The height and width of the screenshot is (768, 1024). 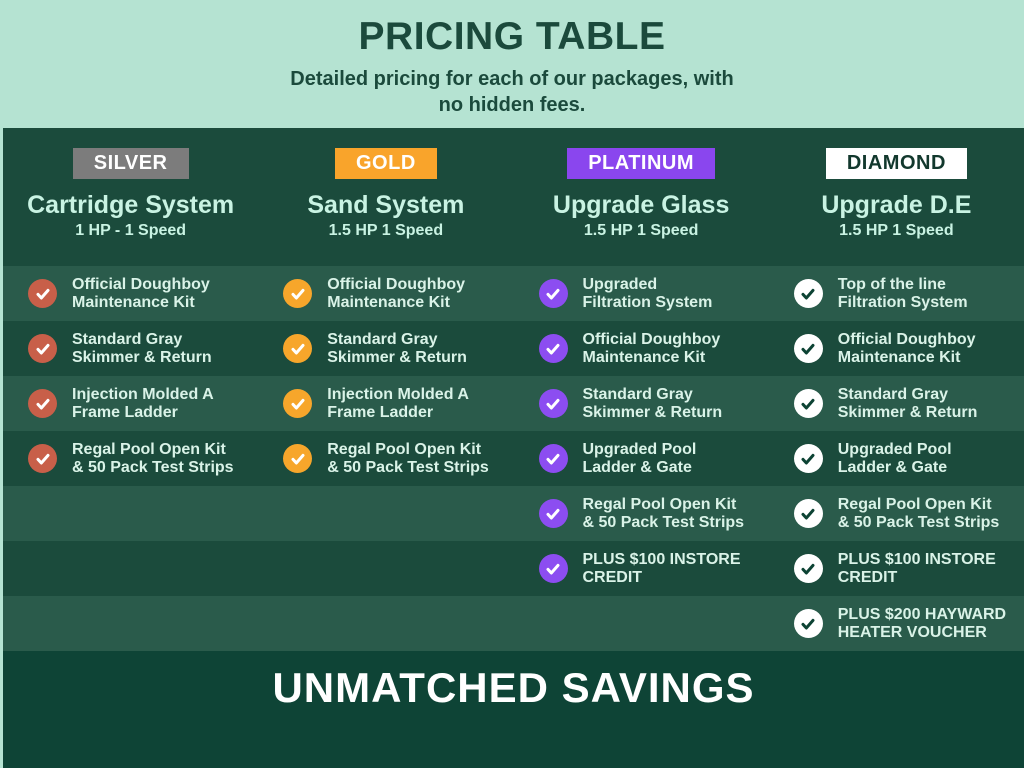 I want to click on feature-cell: Top of the line Filtration System, so click(x=896, y=293).